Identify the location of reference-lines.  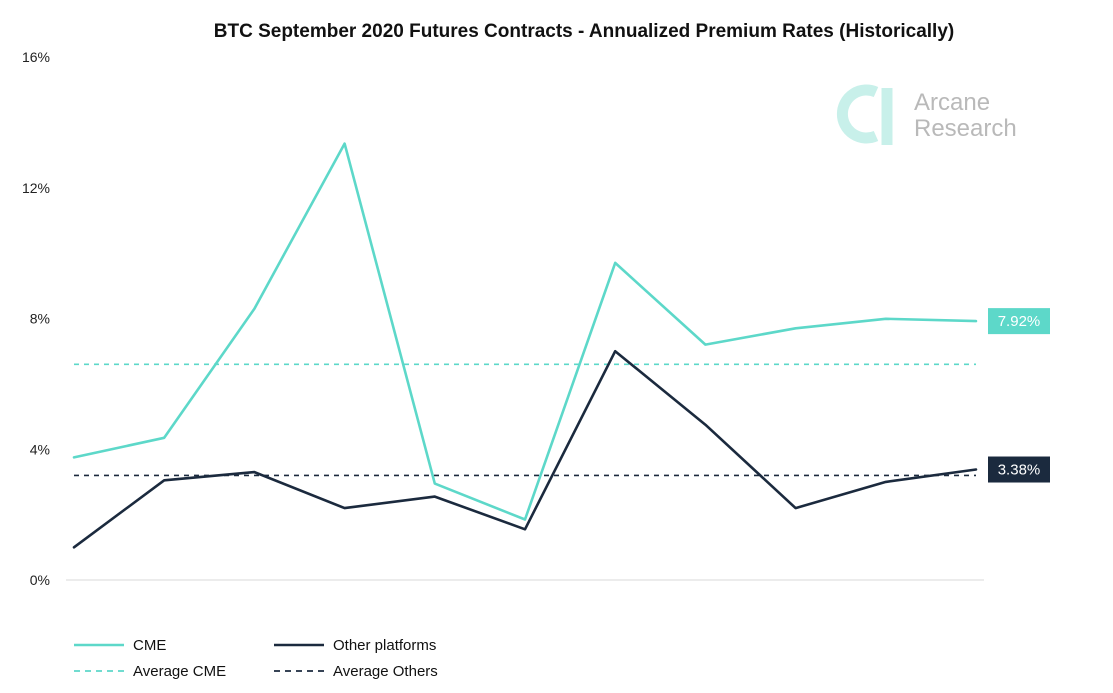
(525, 420).